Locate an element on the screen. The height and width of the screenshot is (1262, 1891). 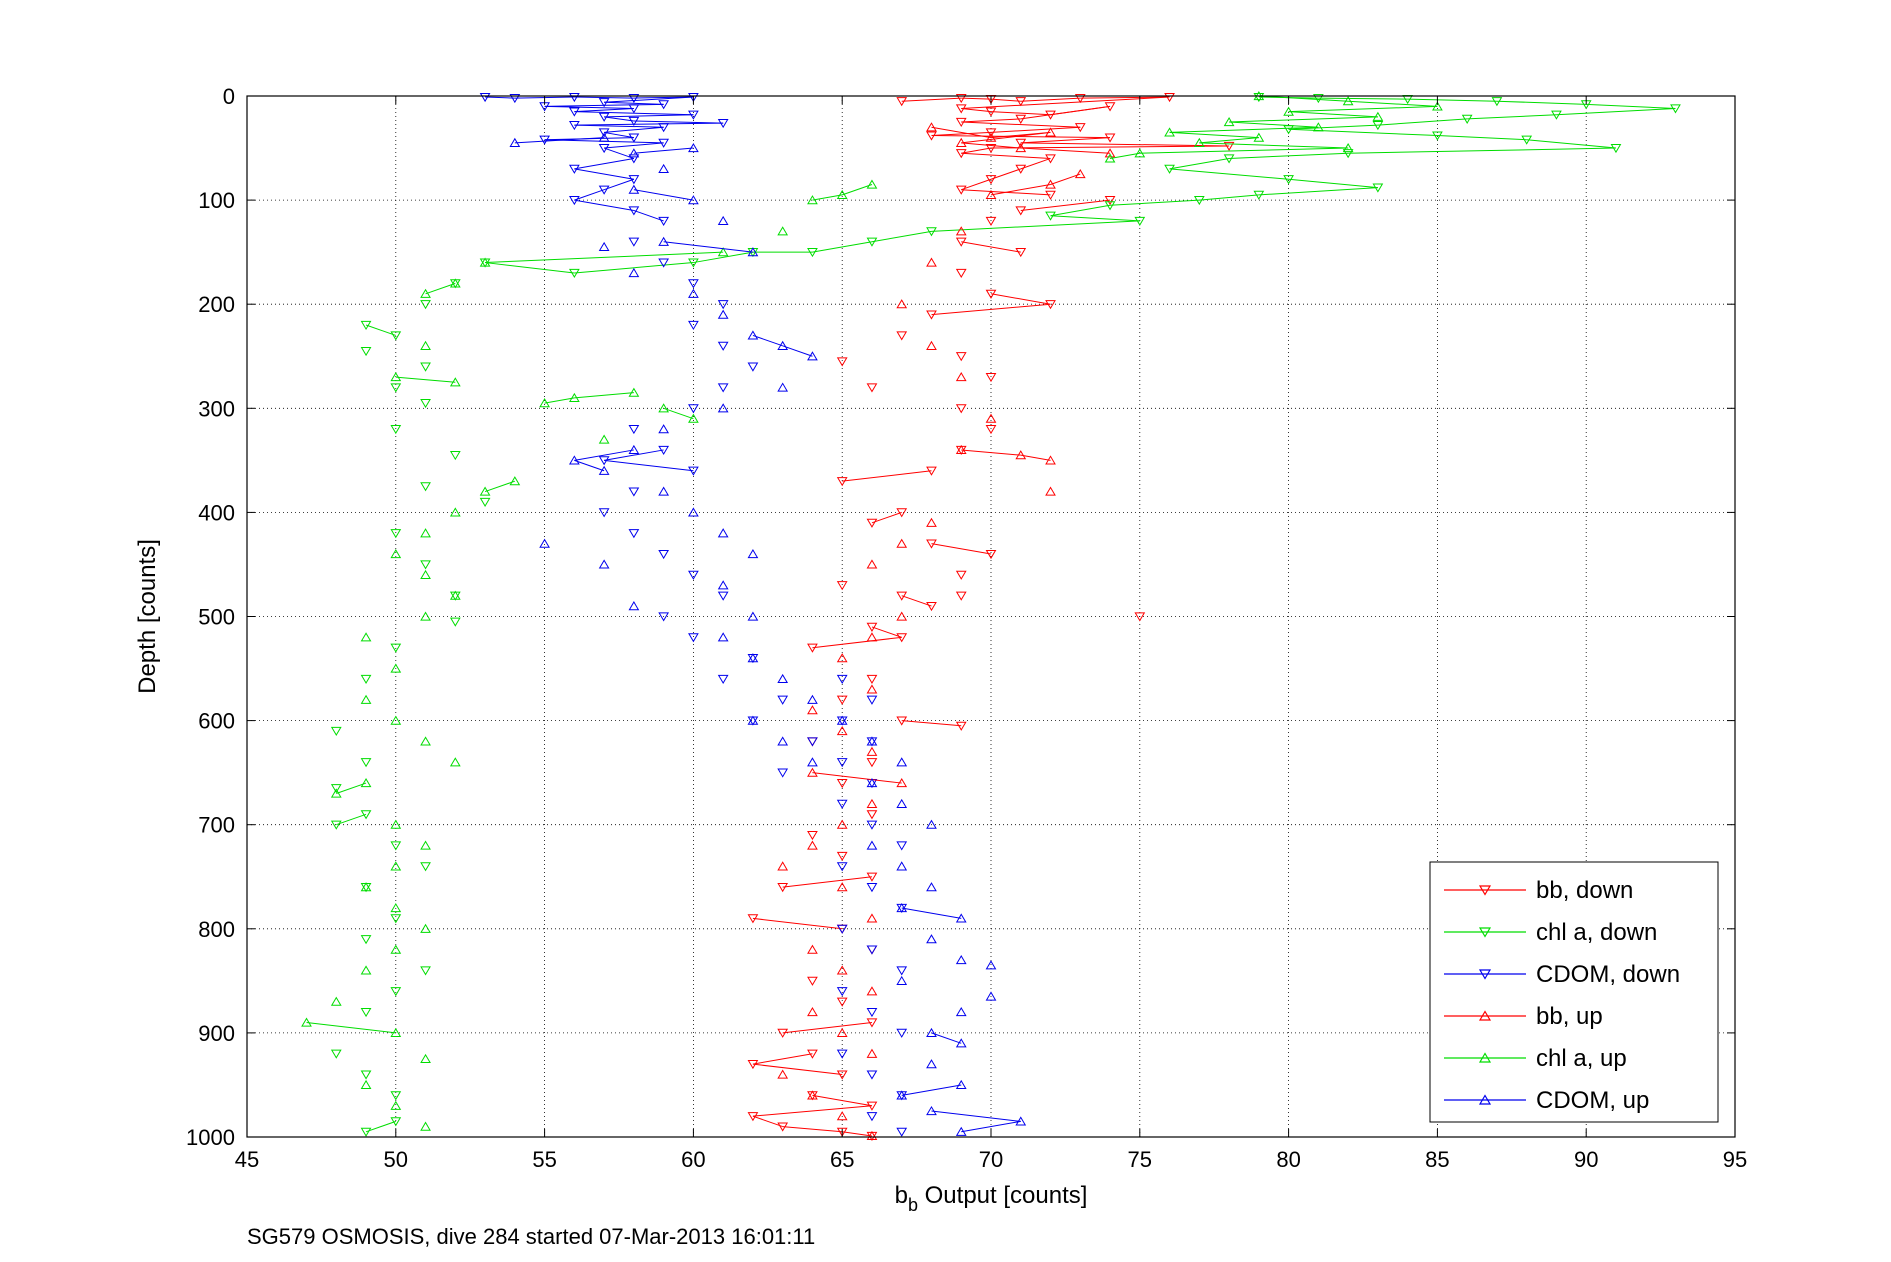
legend-marker is located at coordinates (1485, 1057).